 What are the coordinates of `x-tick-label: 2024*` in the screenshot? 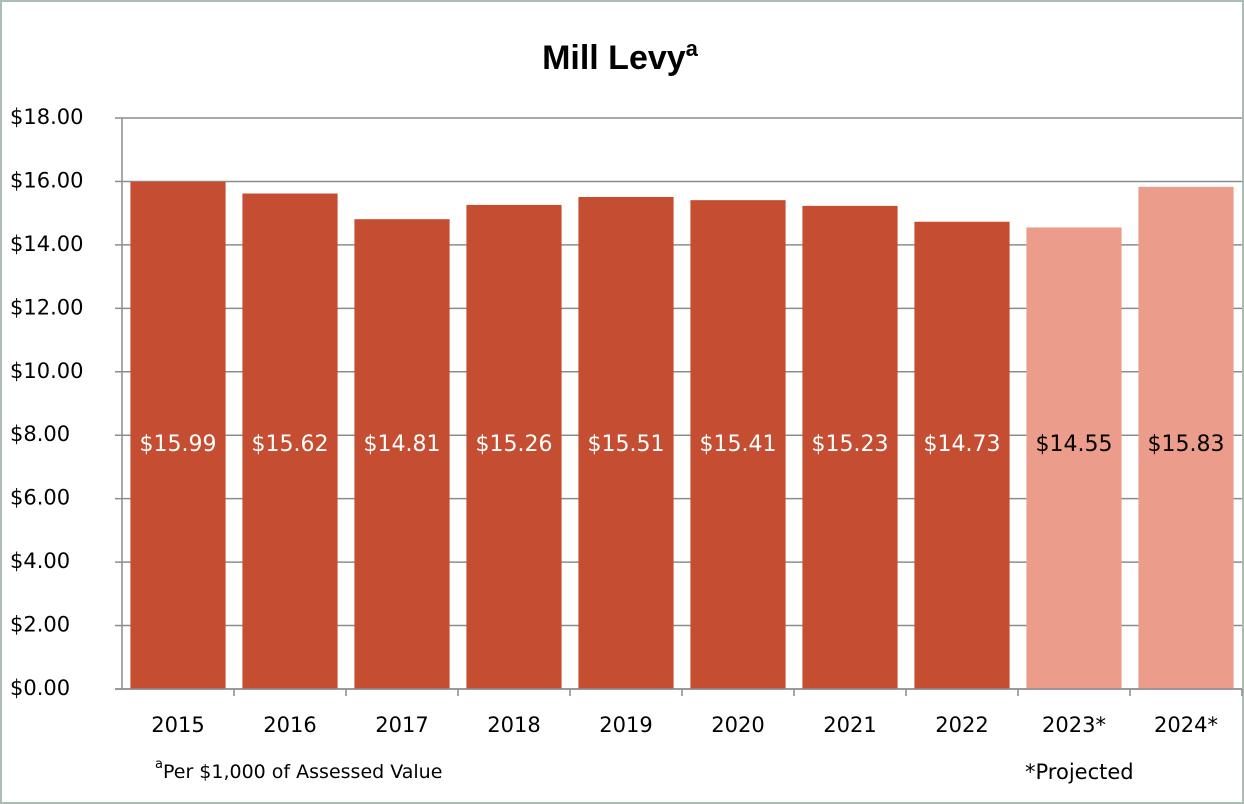 It's located at (1186, 725).